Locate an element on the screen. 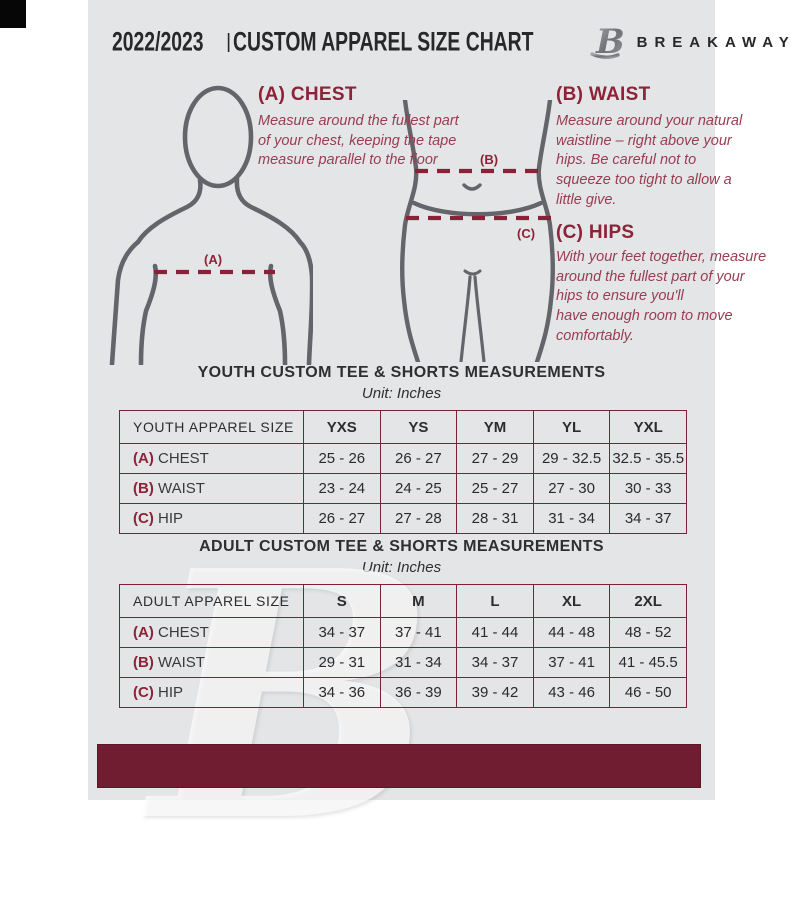 The height and width of the screenshot is (897, 800). value-cell: 25 - 26 is located at coordinates (342, 458).